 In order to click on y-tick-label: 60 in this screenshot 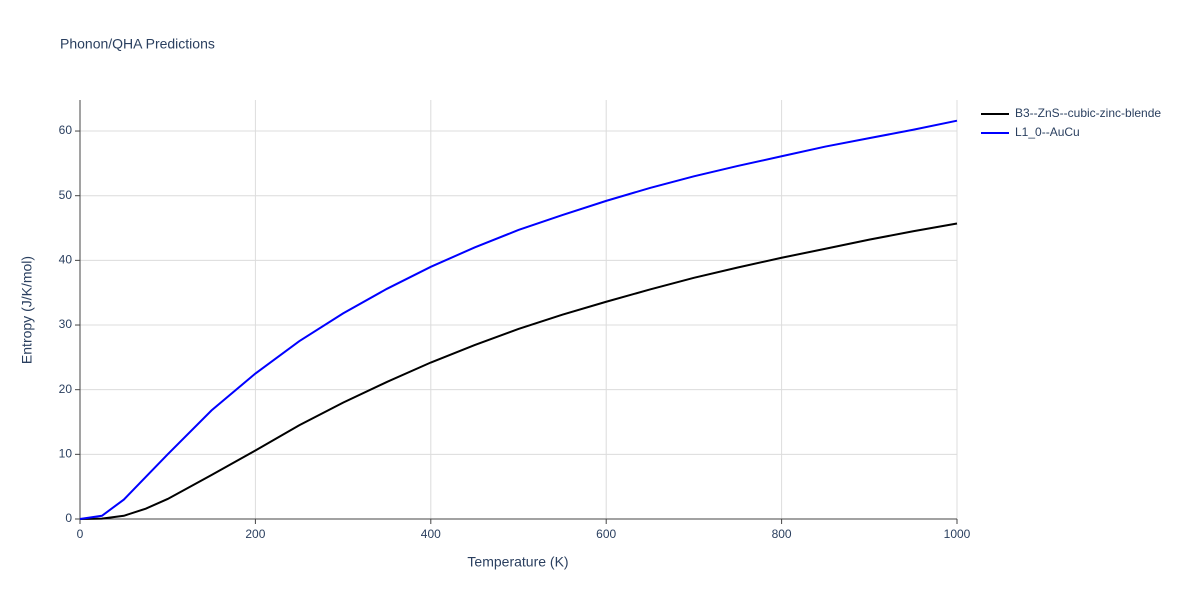, I will do `click(66, 130)`.